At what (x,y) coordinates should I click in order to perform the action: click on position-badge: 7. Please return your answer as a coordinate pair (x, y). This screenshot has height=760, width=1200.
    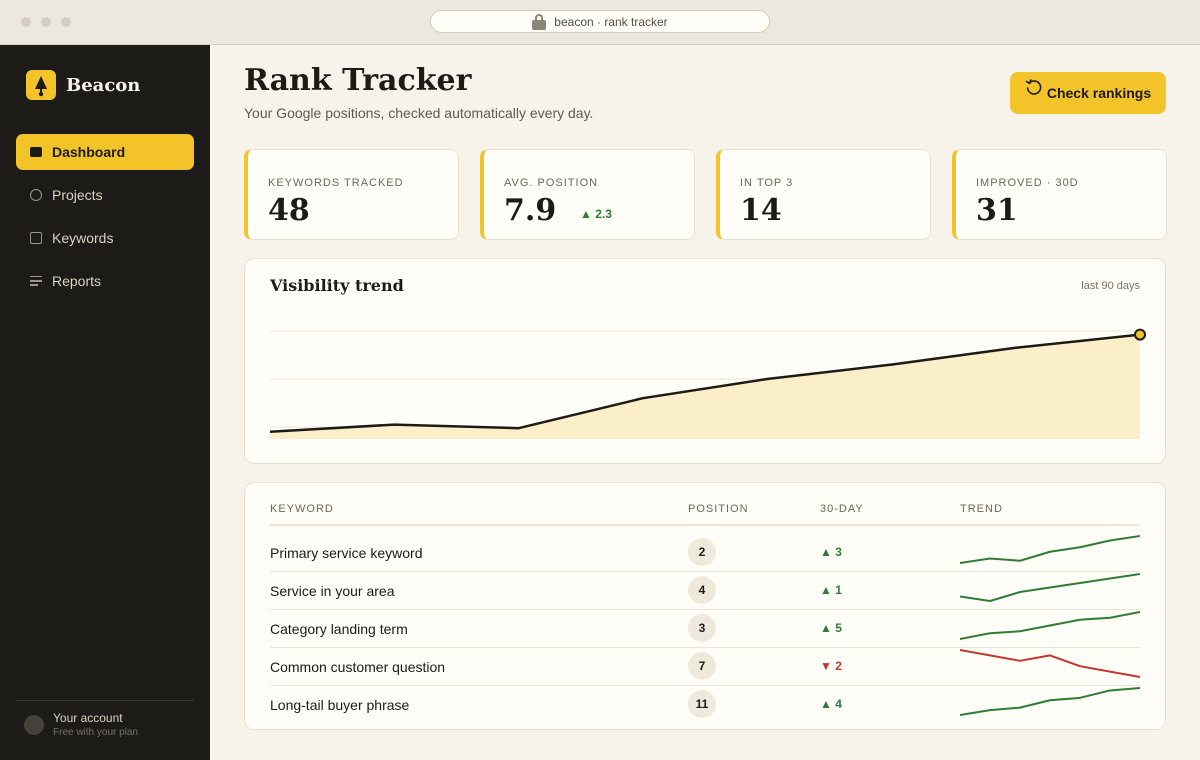
    Looking at the image, I should click on (702, 666).